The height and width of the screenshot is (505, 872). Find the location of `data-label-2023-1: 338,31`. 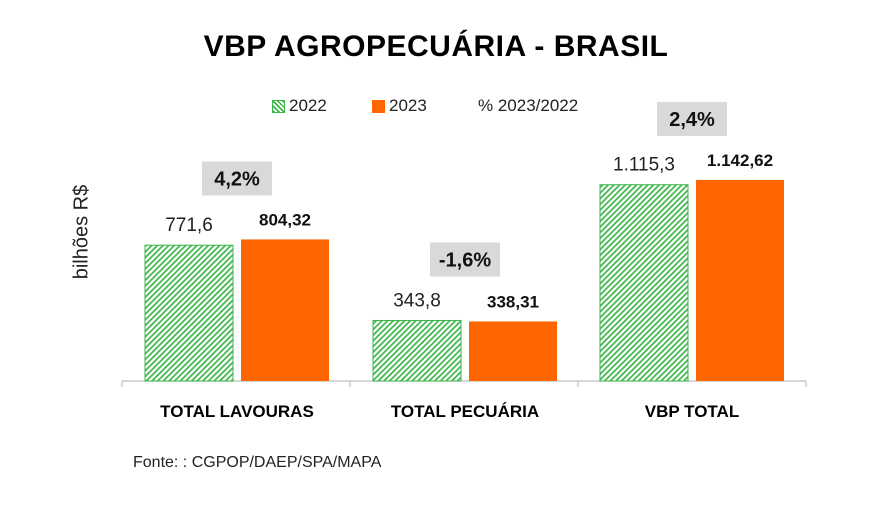

data-label-2023-1: 338,31 is located at coordinates (513, 301).